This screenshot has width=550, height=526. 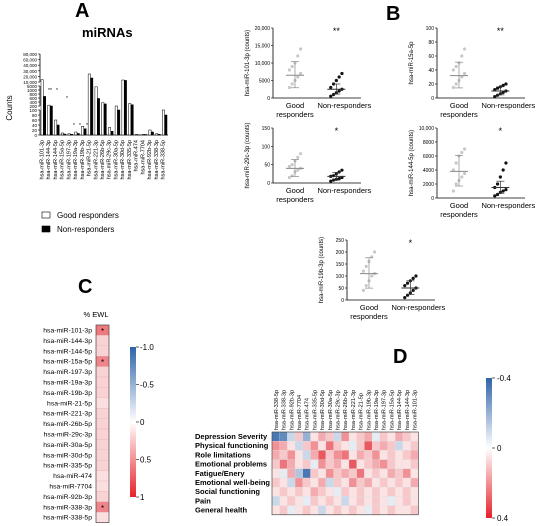 What do you see at coordinates (263, 29) in the screenshot?
I see `y-tick-label: 20,000` at bounding box center [263, 29].